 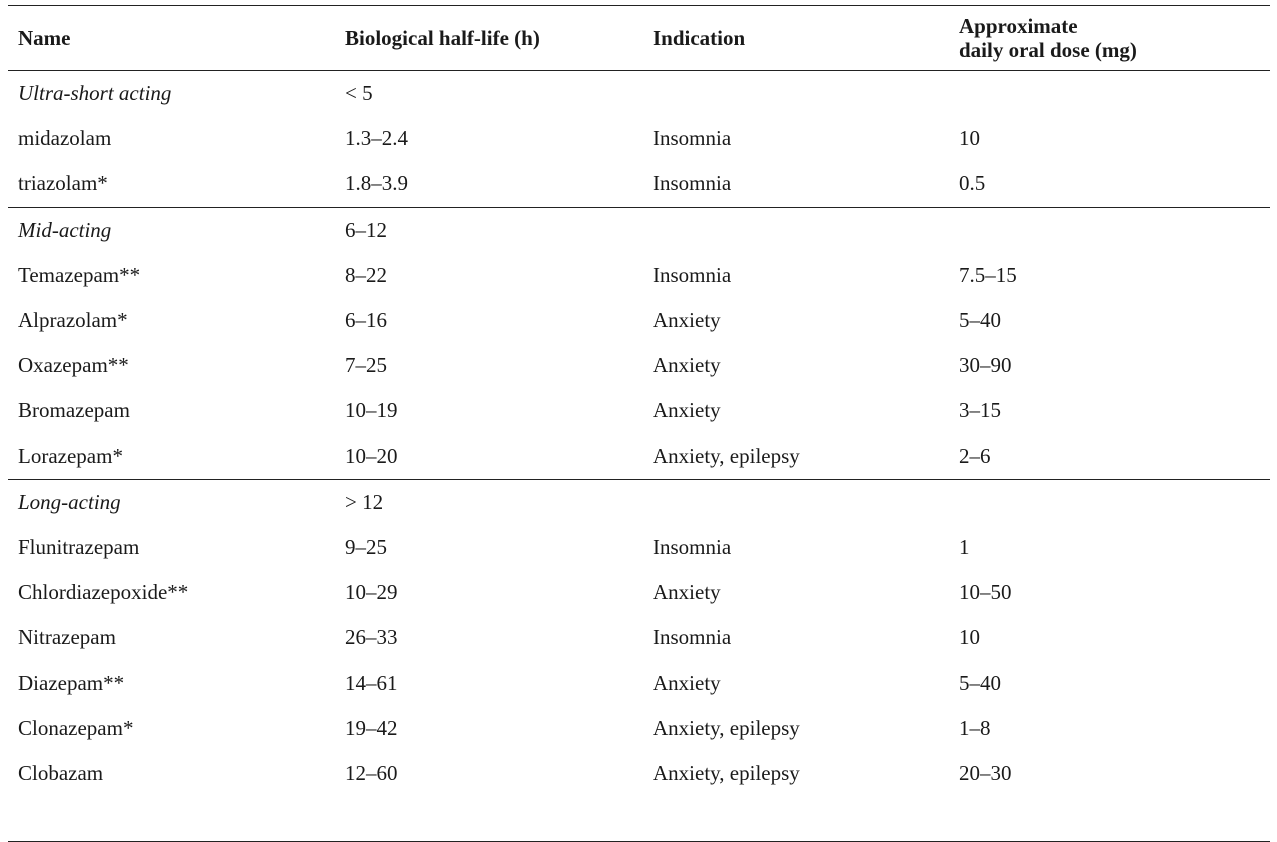 What do you see at coordinates (95, 93) in the screenshot?
I see `group-name: Ultra-short acting` at bounding box center [95, 93].